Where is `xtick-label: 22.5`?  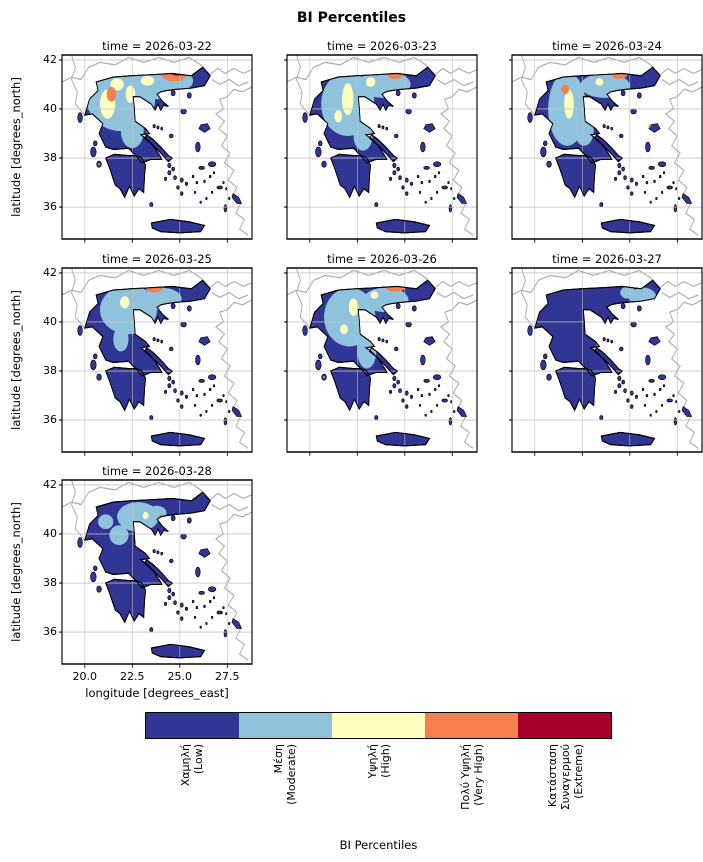 xtick-label: 22.5 is located at coordinates (132, 676).